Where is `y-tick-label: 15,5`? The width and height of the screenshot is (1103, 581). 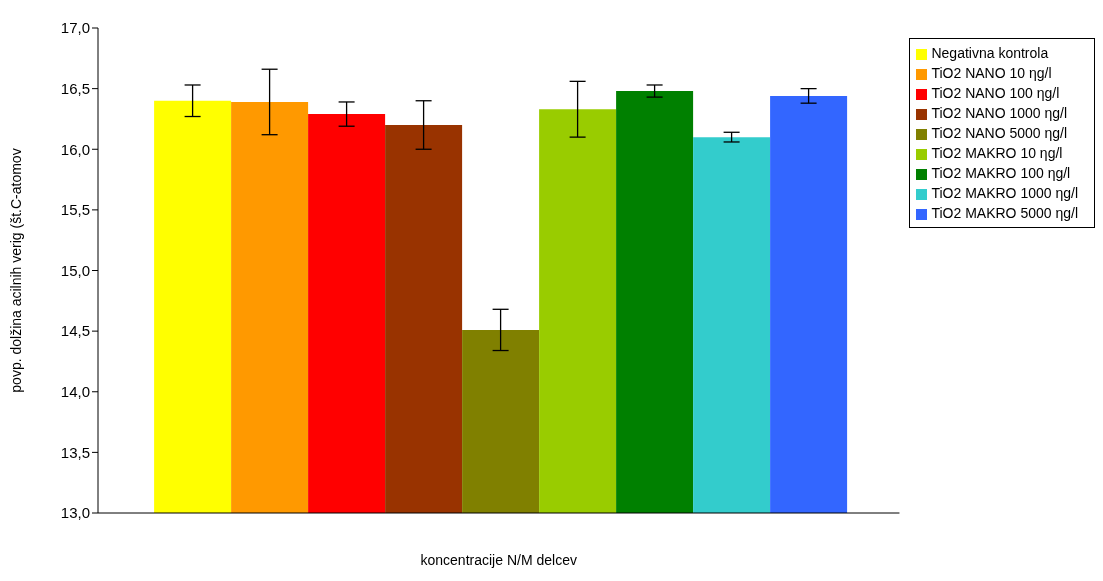
y-tick-label: 15,5 is located at coordinates (75, 210).